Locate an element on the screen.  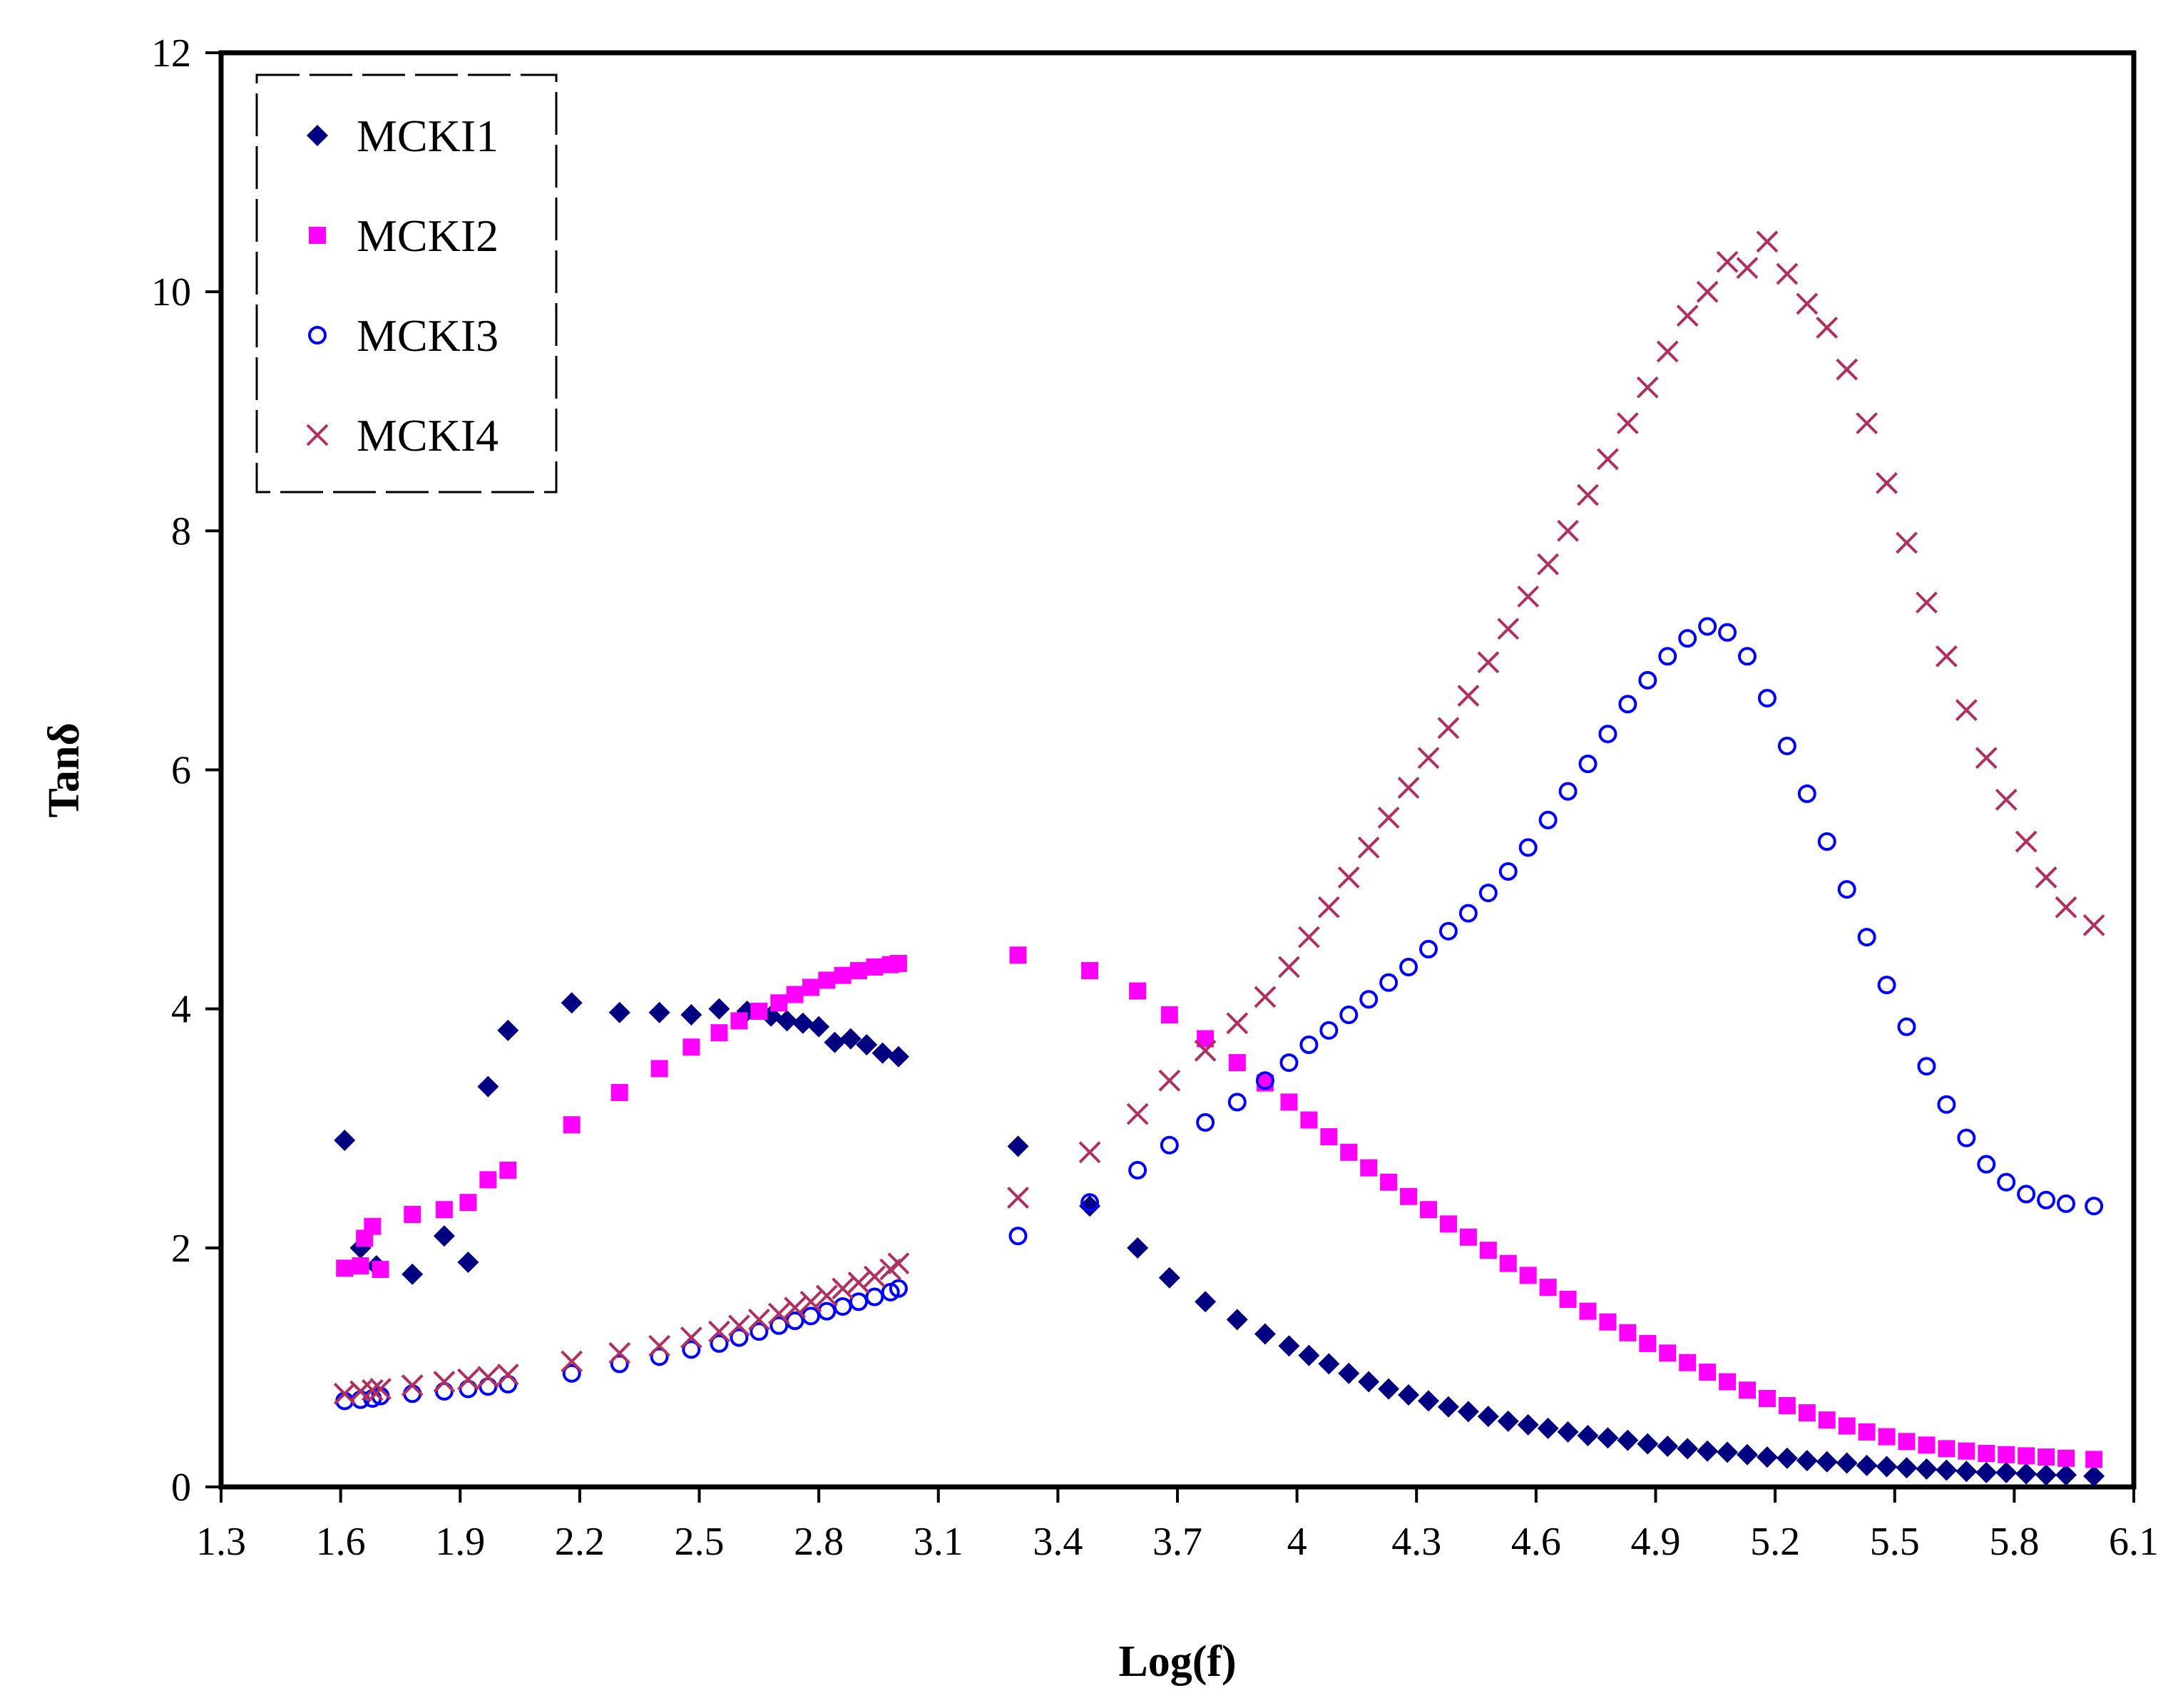
x-tick-label: 2.2 is located at coordinates (580, 1542).